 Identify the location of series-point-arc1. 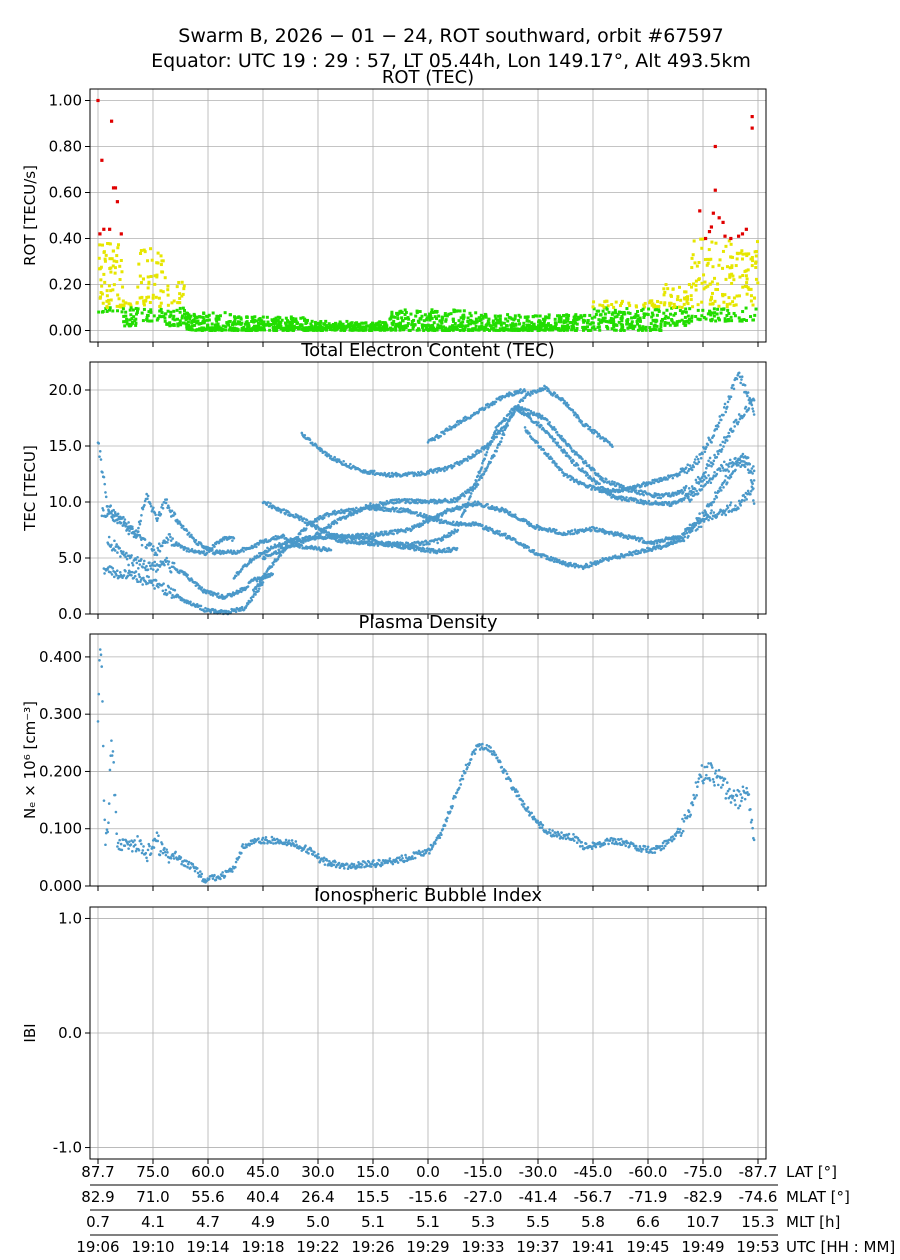
(187, 551).